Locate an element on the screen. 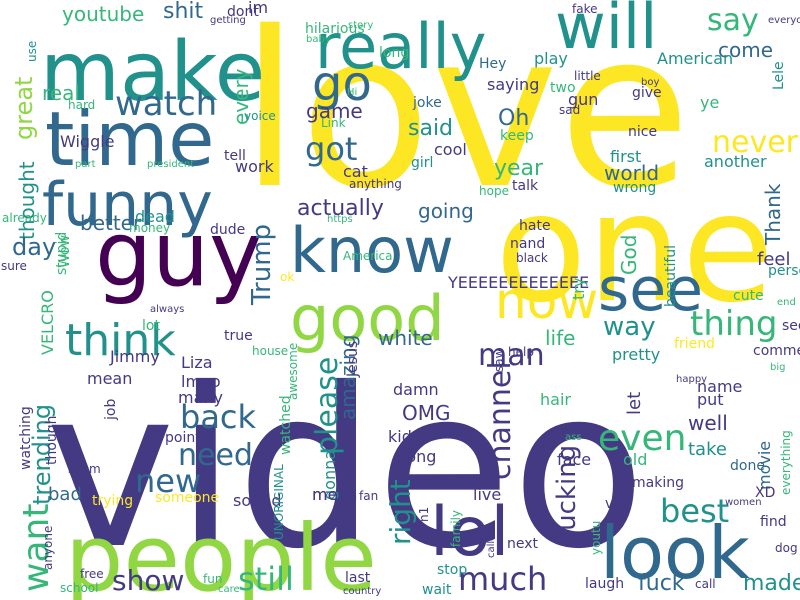  word-getting: getting is located at coordinates (228, 20).